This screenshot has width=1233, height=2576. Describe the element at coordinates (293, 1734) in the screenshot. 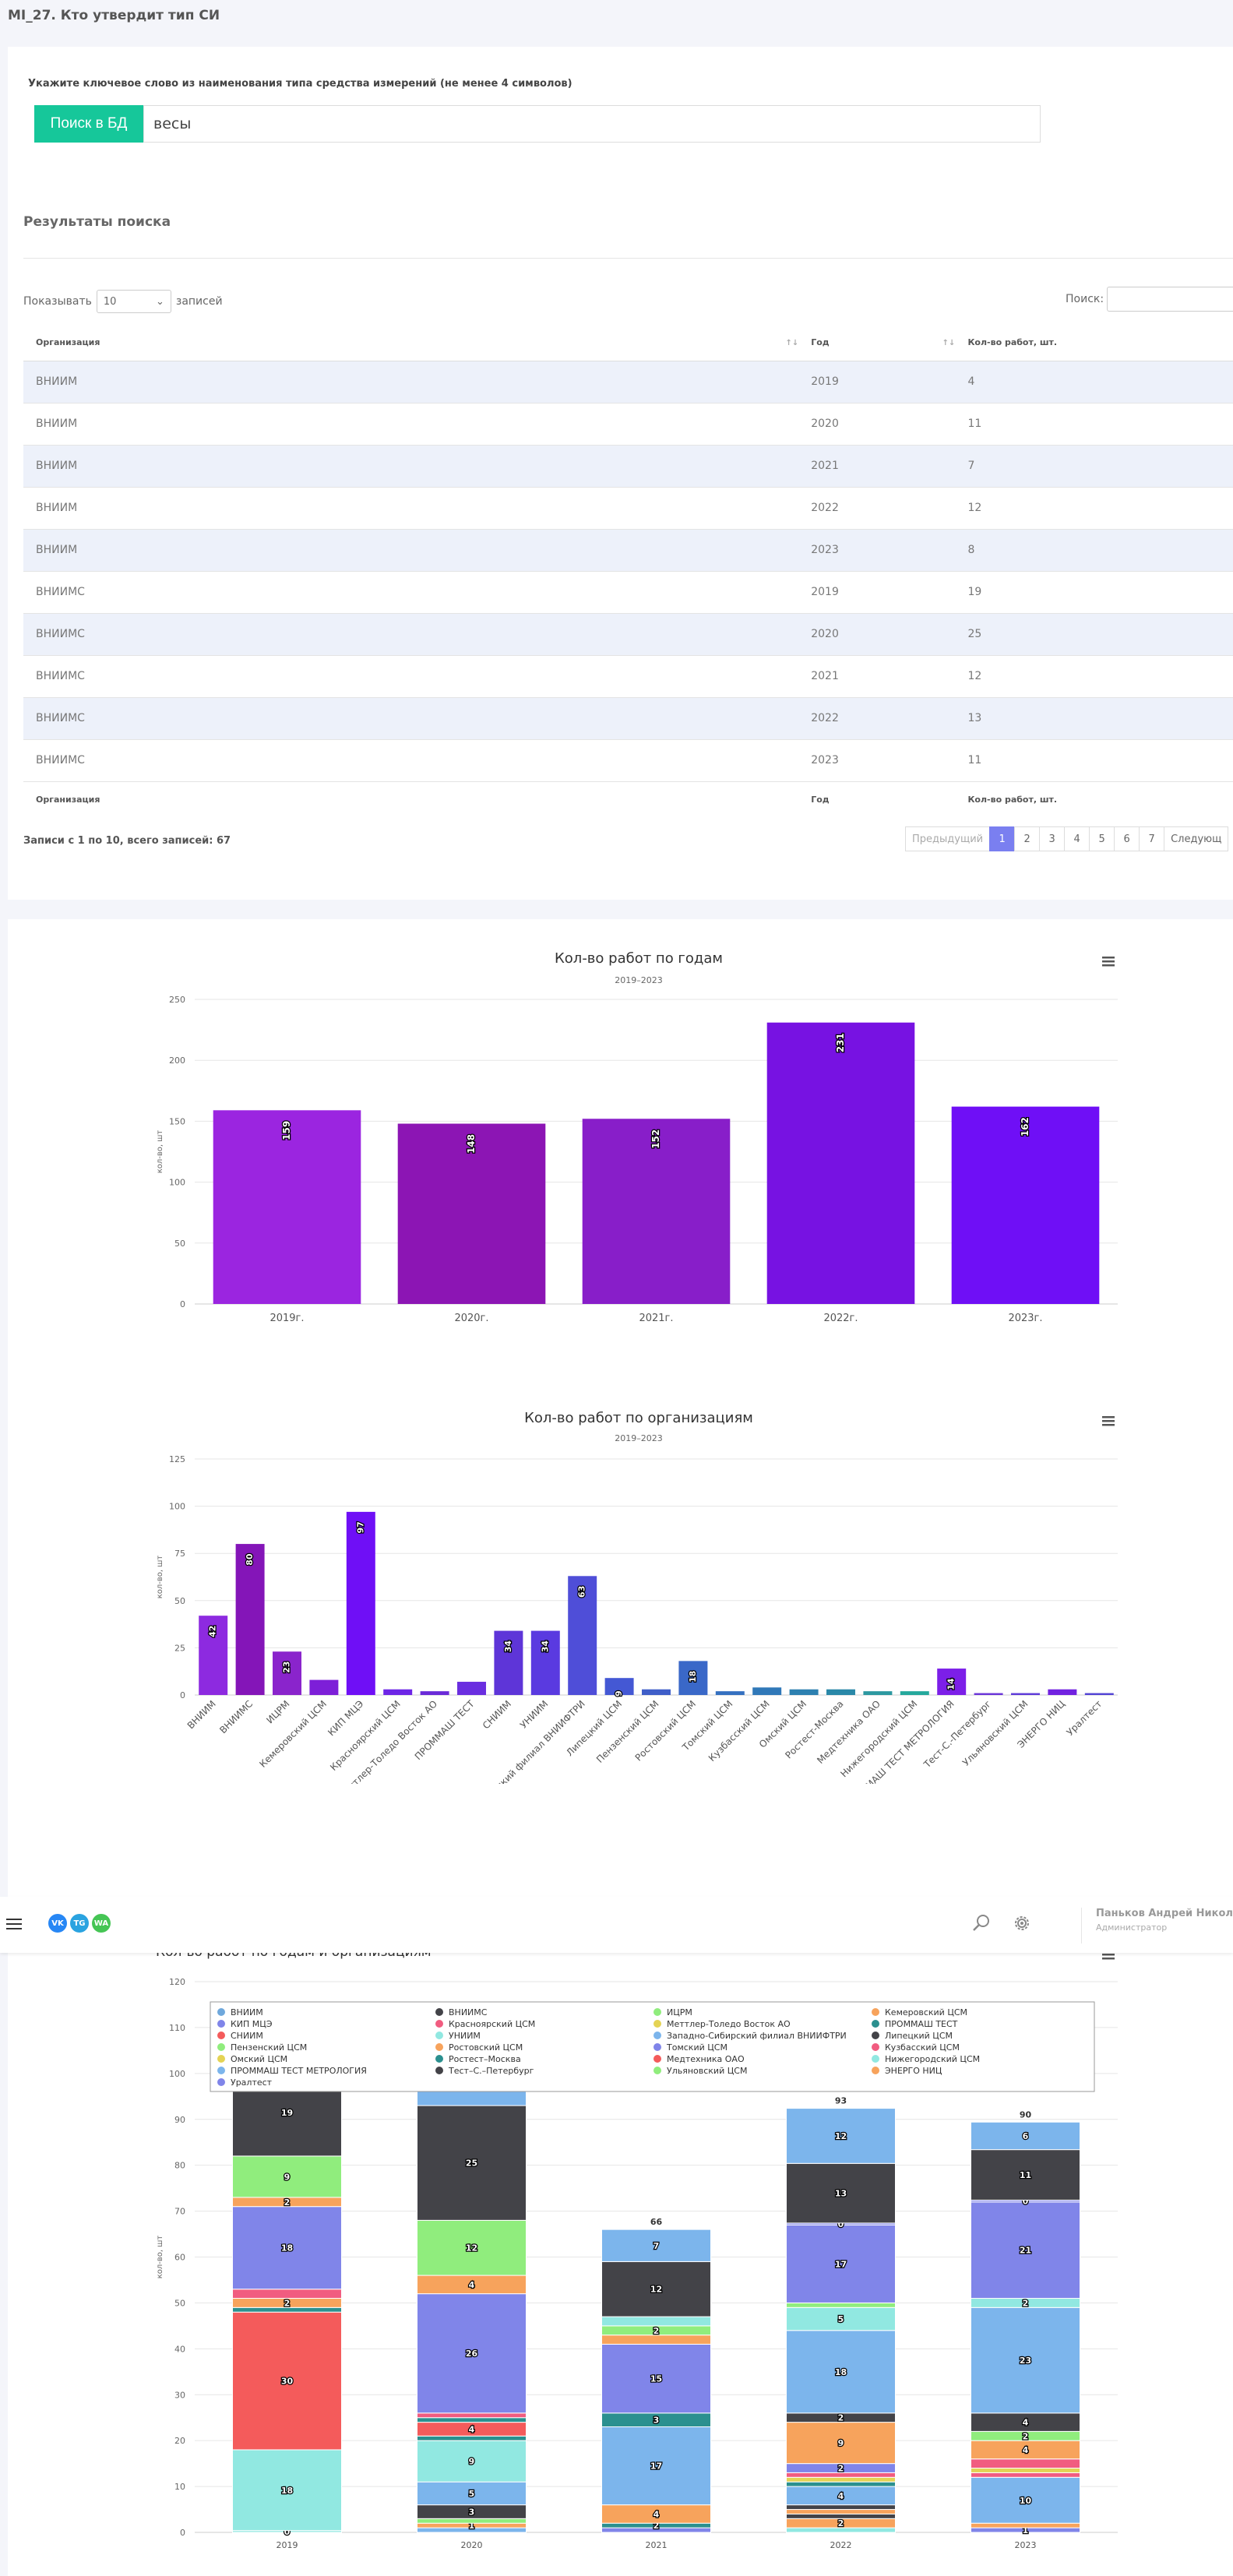

I see `x-tick-label: Кемеровский ЦСМ` at that location.